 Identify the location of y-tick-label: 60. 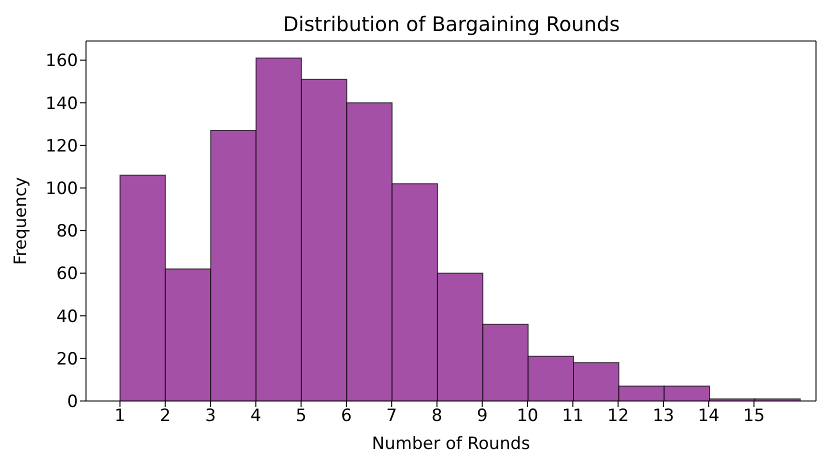
(67, 274).